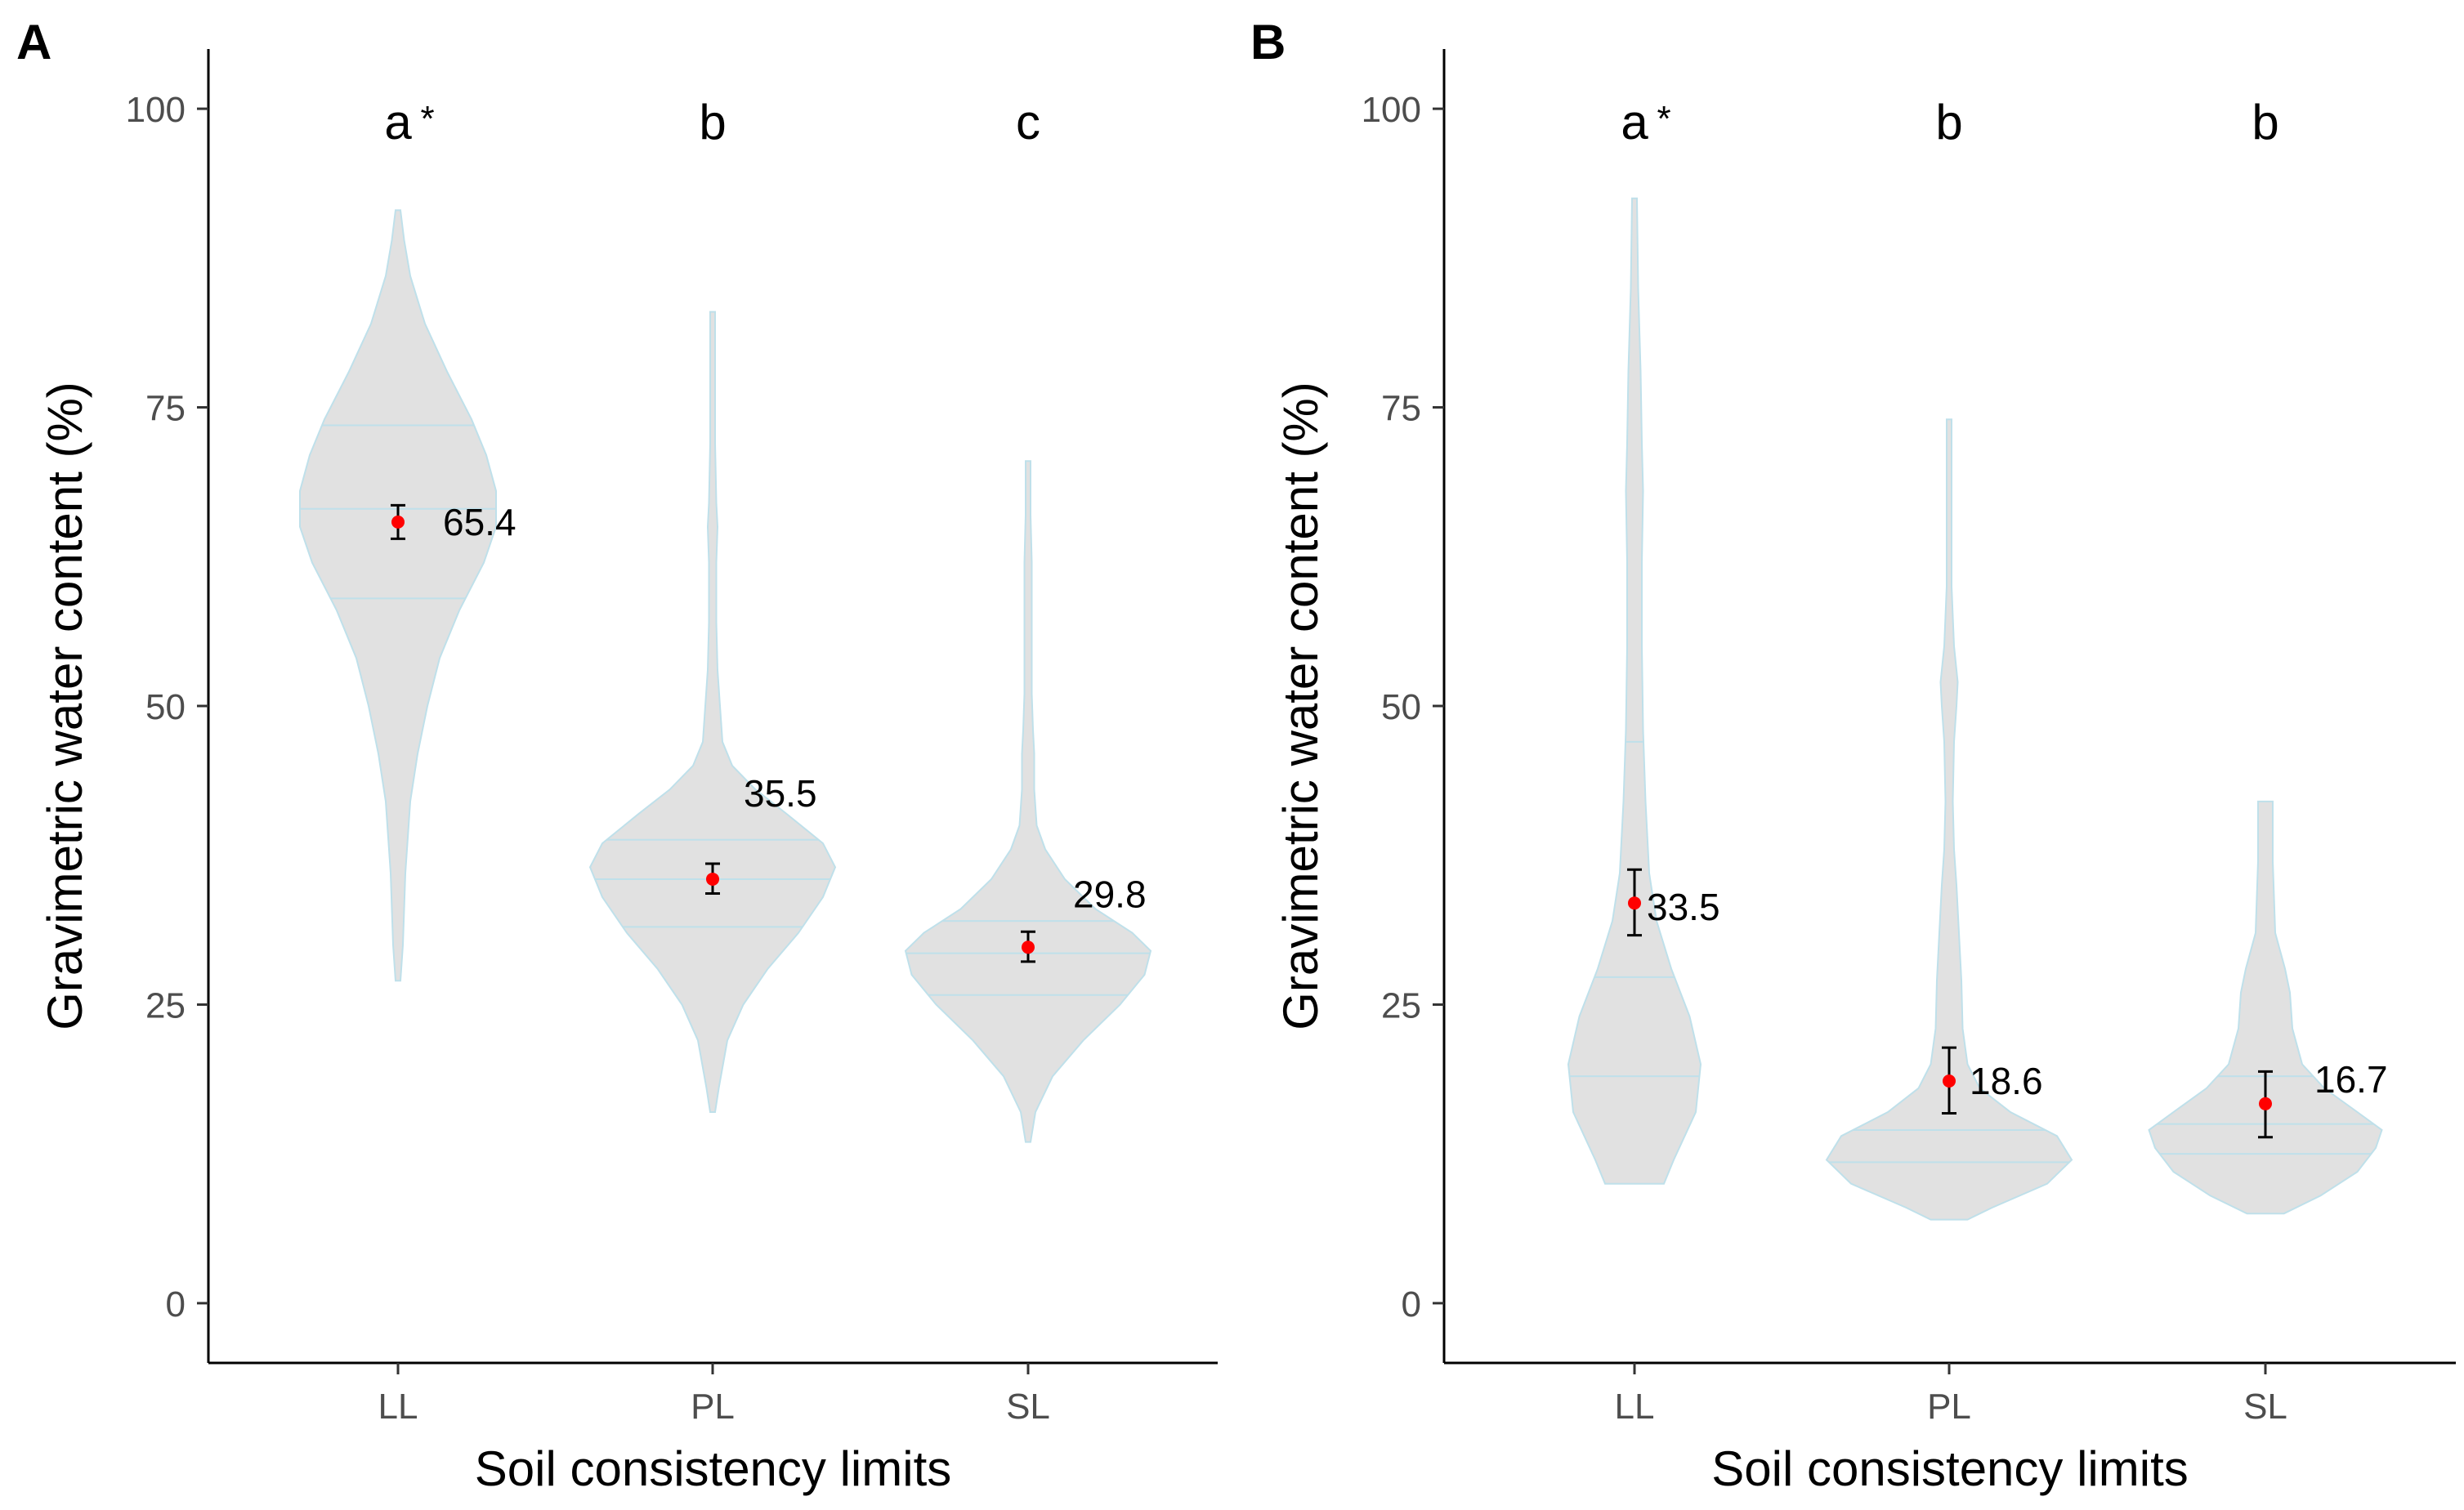  What do you see at coordinates (780, 793) in the screenshot?
I see `mean-label-PL: 35.5` at bounding box center [780, 793].